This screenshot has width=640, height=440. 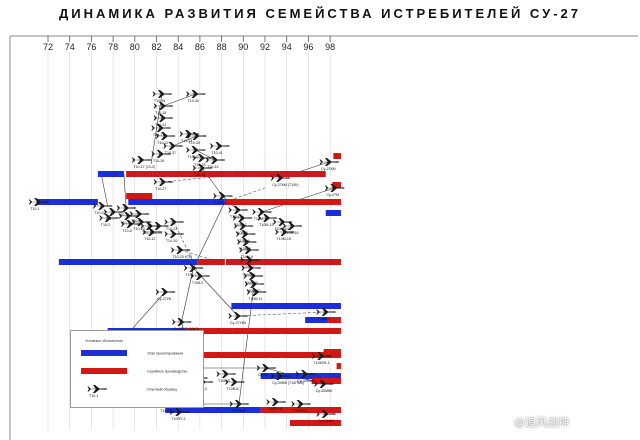 What do you see at coordinates (241, 233) in the screenshot?
I see `aircraft-label: Т10М-3` at bounding box center [241, 233].